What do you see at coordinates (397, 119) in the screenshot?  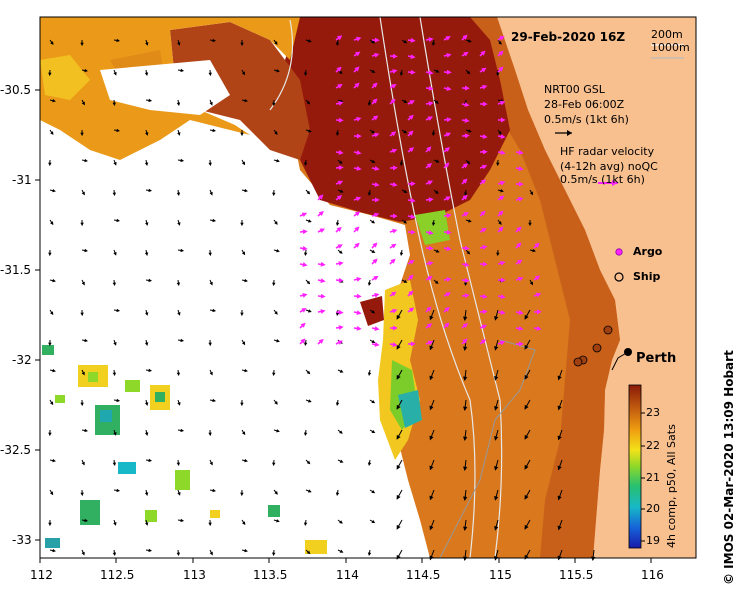 I see `sst-warm-north` at bounding box center [397, 119].